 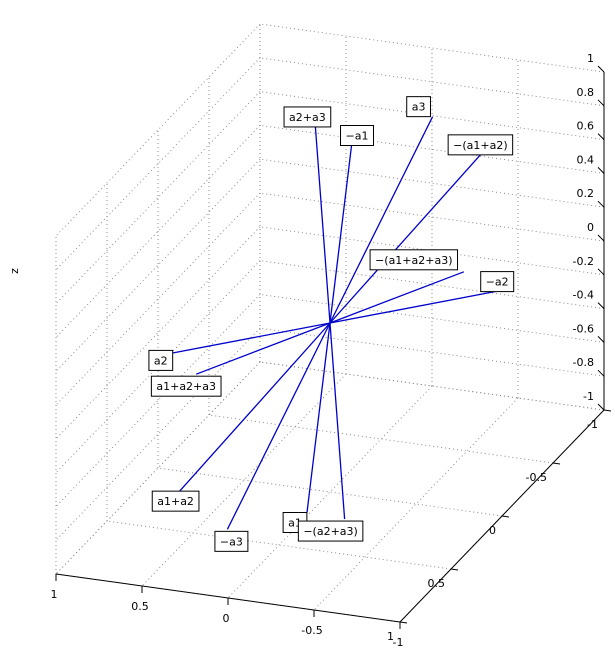 I want to click on z-tick-label-3: -0.4, so click(x=583, y=295).